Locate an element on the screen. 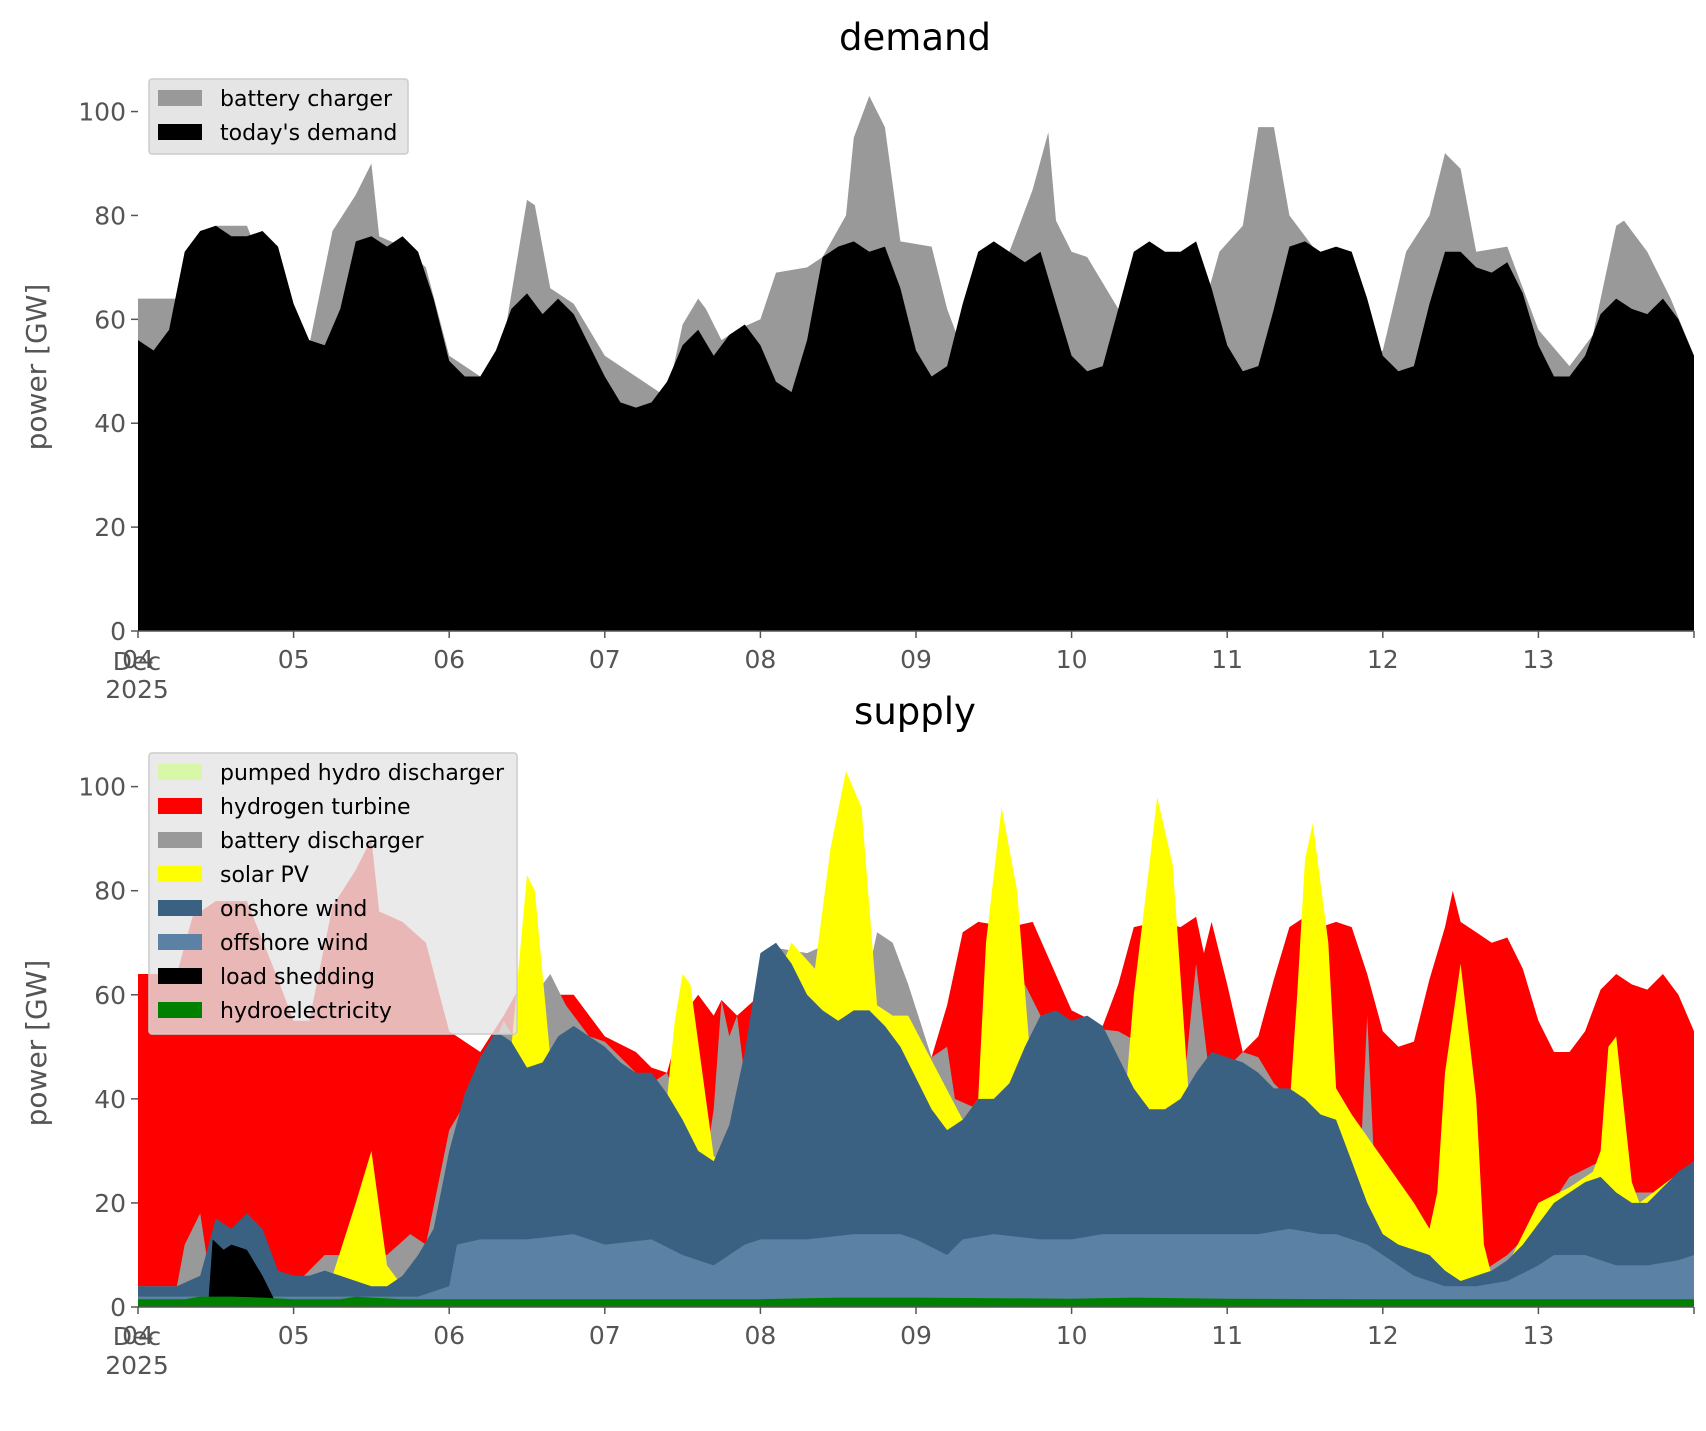 The image size is (1706, 1431). legend-swatch-pumped-hydro-discharger is located at coordinates (180, 772).